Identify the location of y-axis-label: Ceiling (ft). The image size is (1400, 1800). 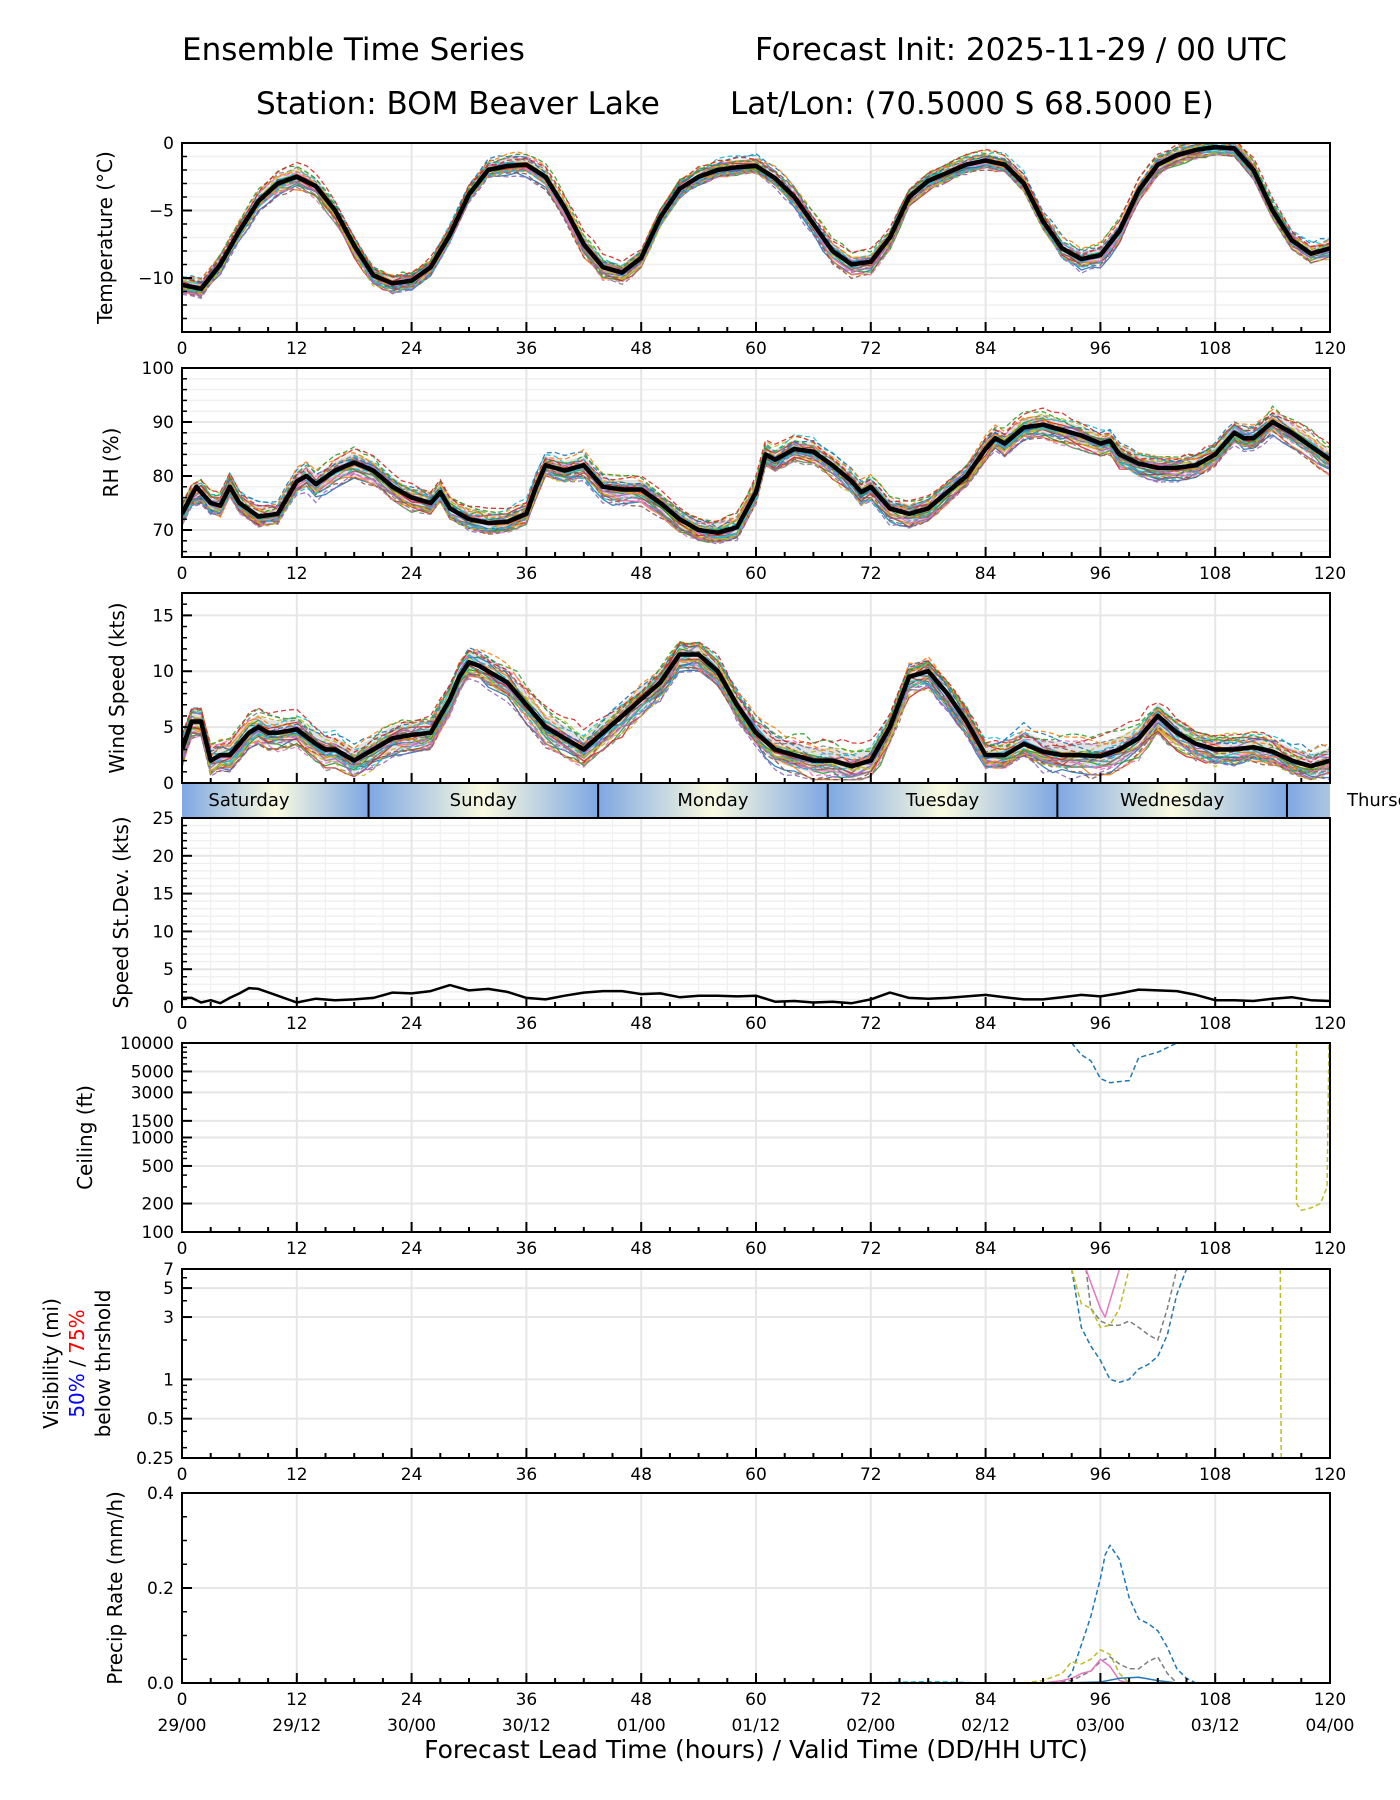
(85, 1137).